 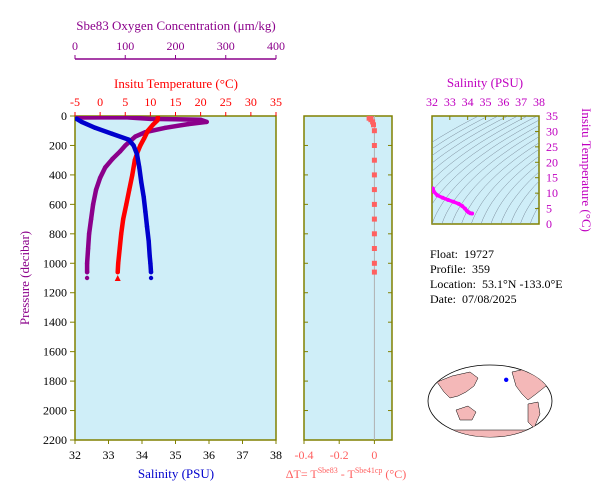 What do you see at coordinates (175, 451) in the screenshot?
I see `salinity-axis: 32 33 34 35 36 37 38` at bounding box center [175, 451].